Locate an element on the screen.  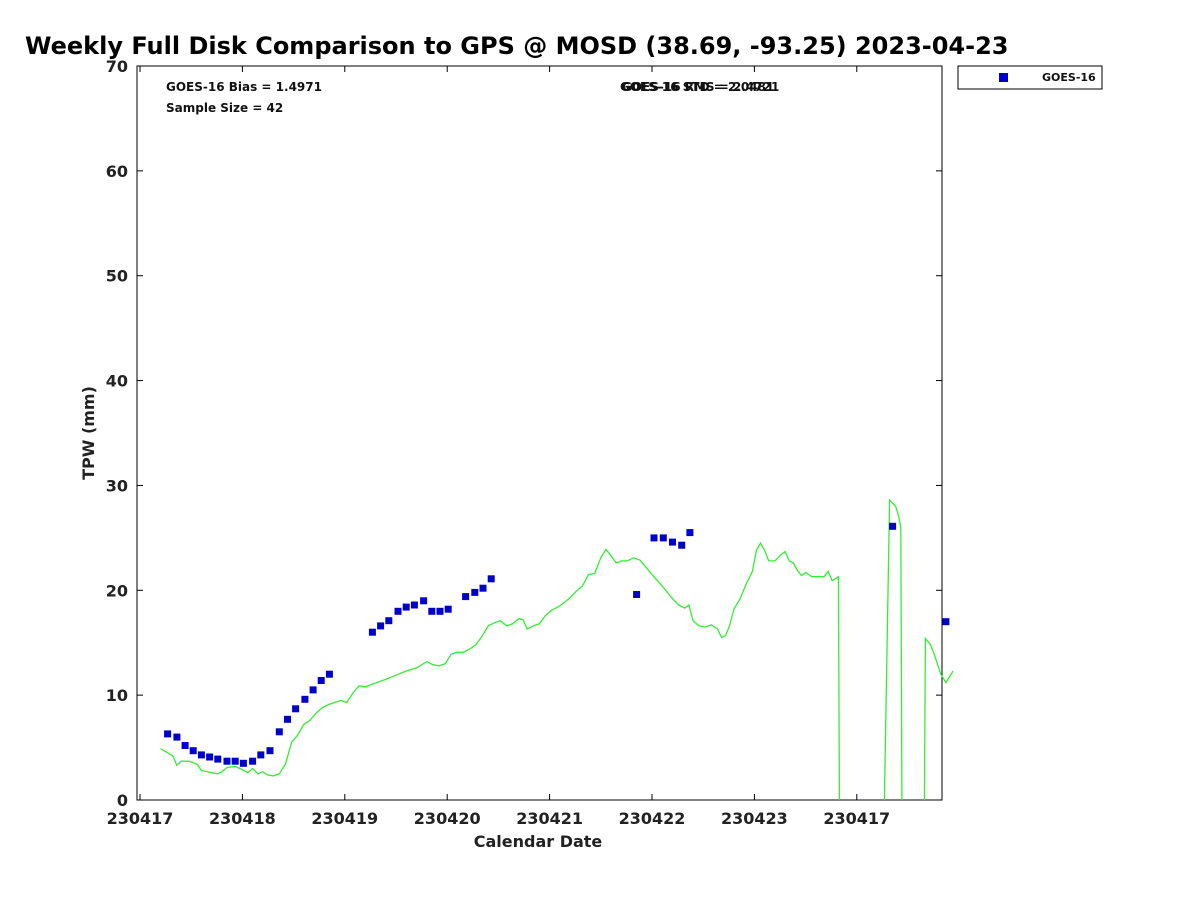
legend-marker is located at coordinates (1003, 77).